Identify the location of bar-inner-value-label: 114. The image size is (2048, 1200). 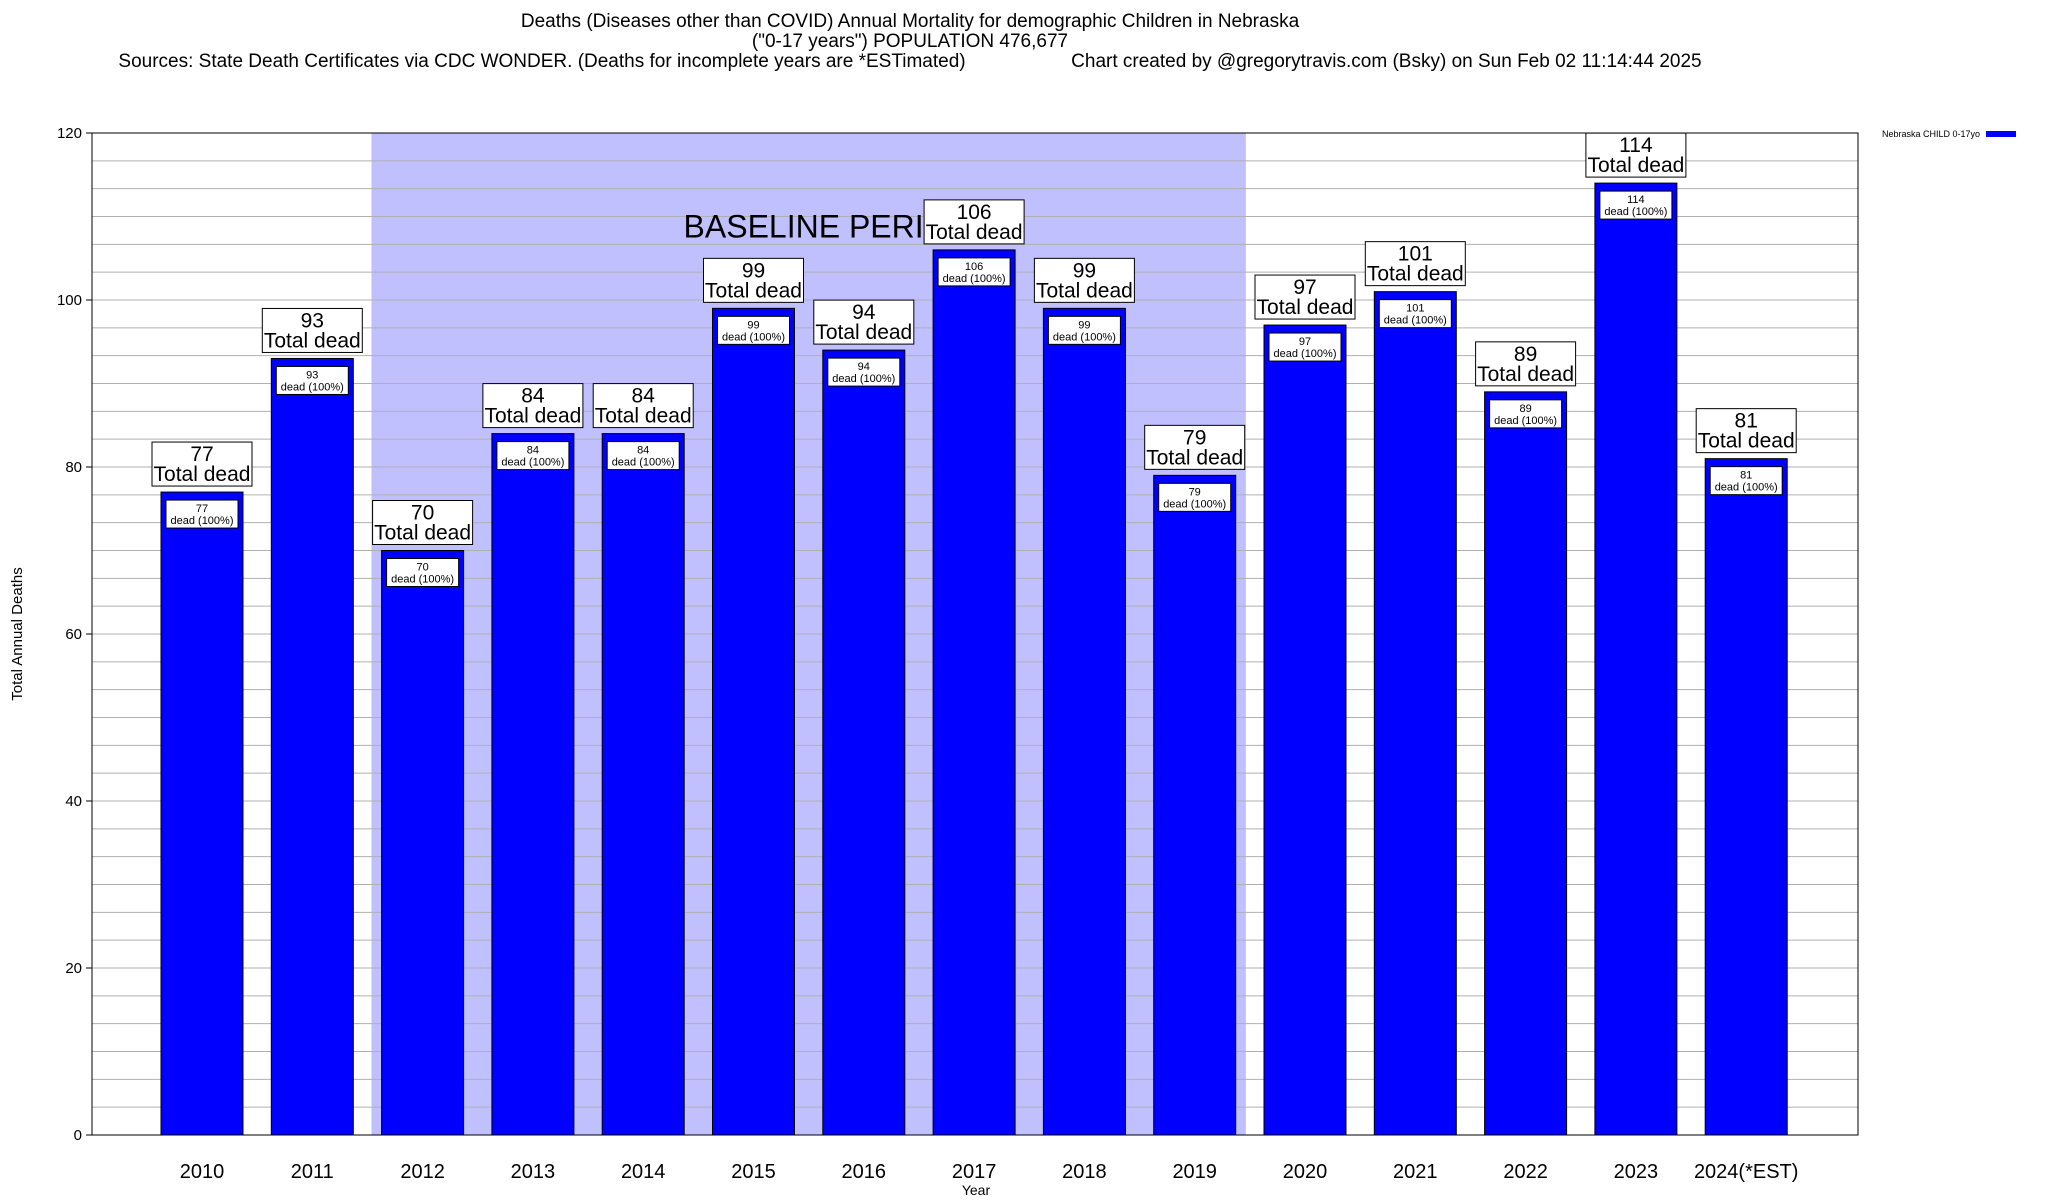
(1636, 200).